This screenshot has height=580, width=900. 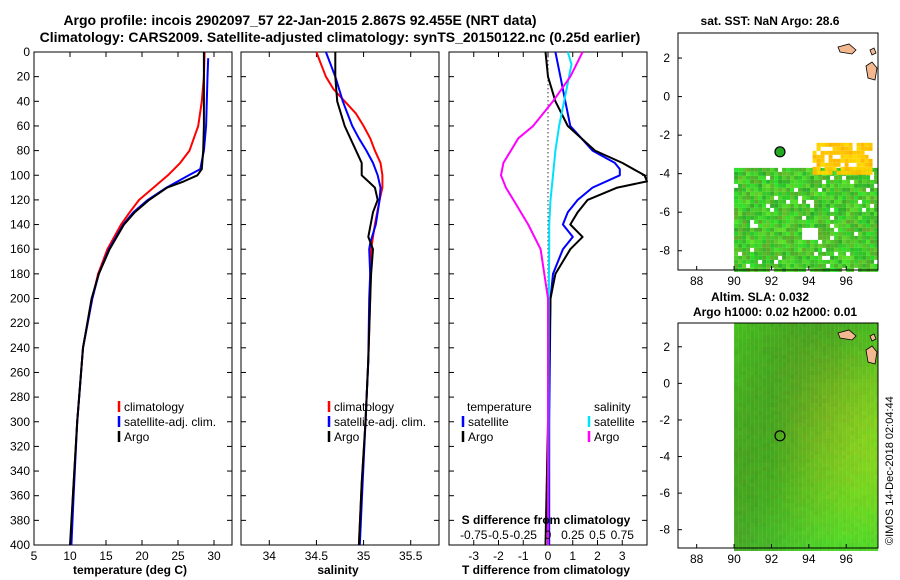 I want to click on map-y-tick-label: -8, so click(x=664, y=251).